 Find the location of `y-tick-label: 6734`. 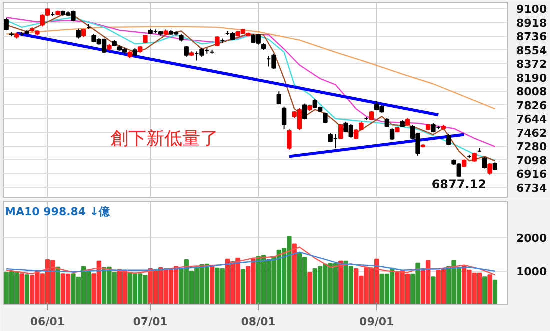

y-tick-label: 6734 is located at coordinates (532, 188).